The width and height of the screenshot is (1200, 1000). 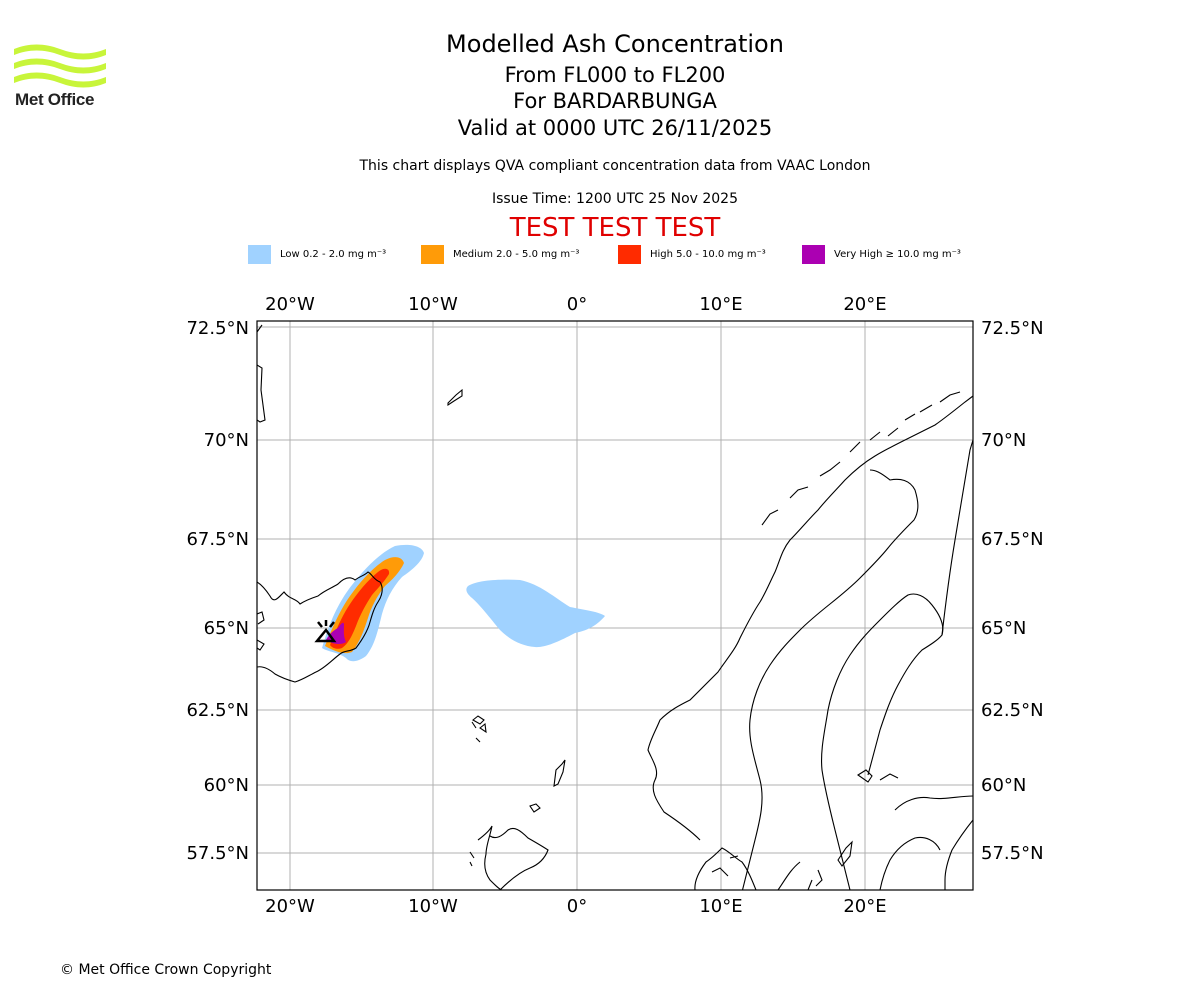 I want to click on lat-label-right-72-5: 72.5°N, so click(x=1012, y=328).